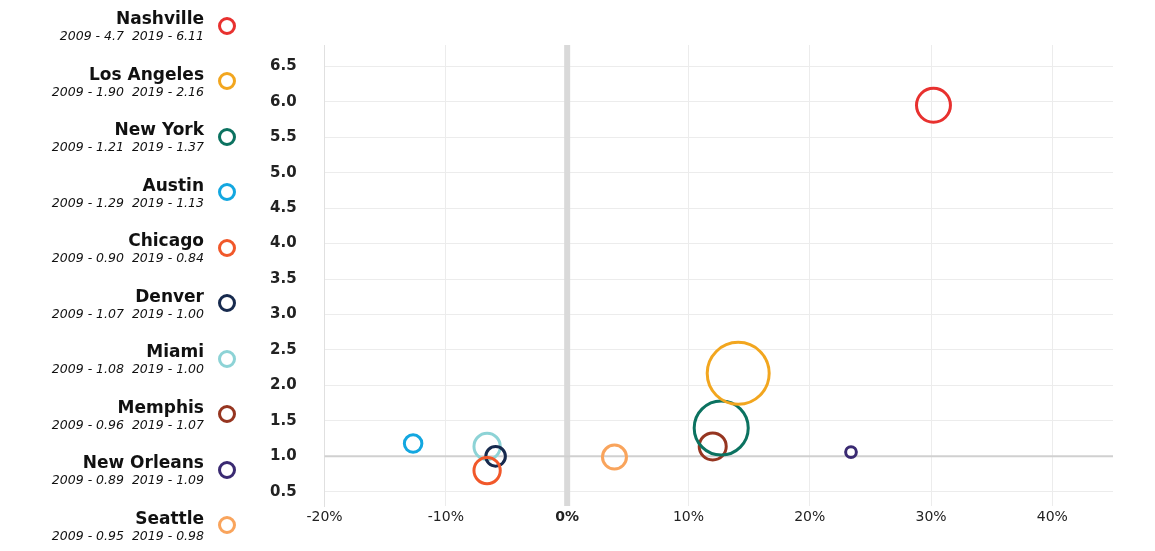  I want to click on text: 2009 - 1.08 2019 - 1.00, so click(127, 369).